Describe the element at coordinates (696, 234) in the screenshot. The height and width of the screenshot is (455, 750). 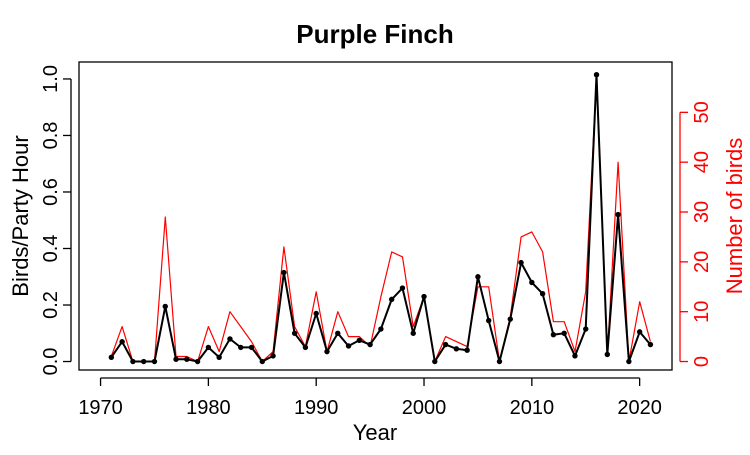
I see `y-axis-right: 0 10 20 30 40 50` at that location.